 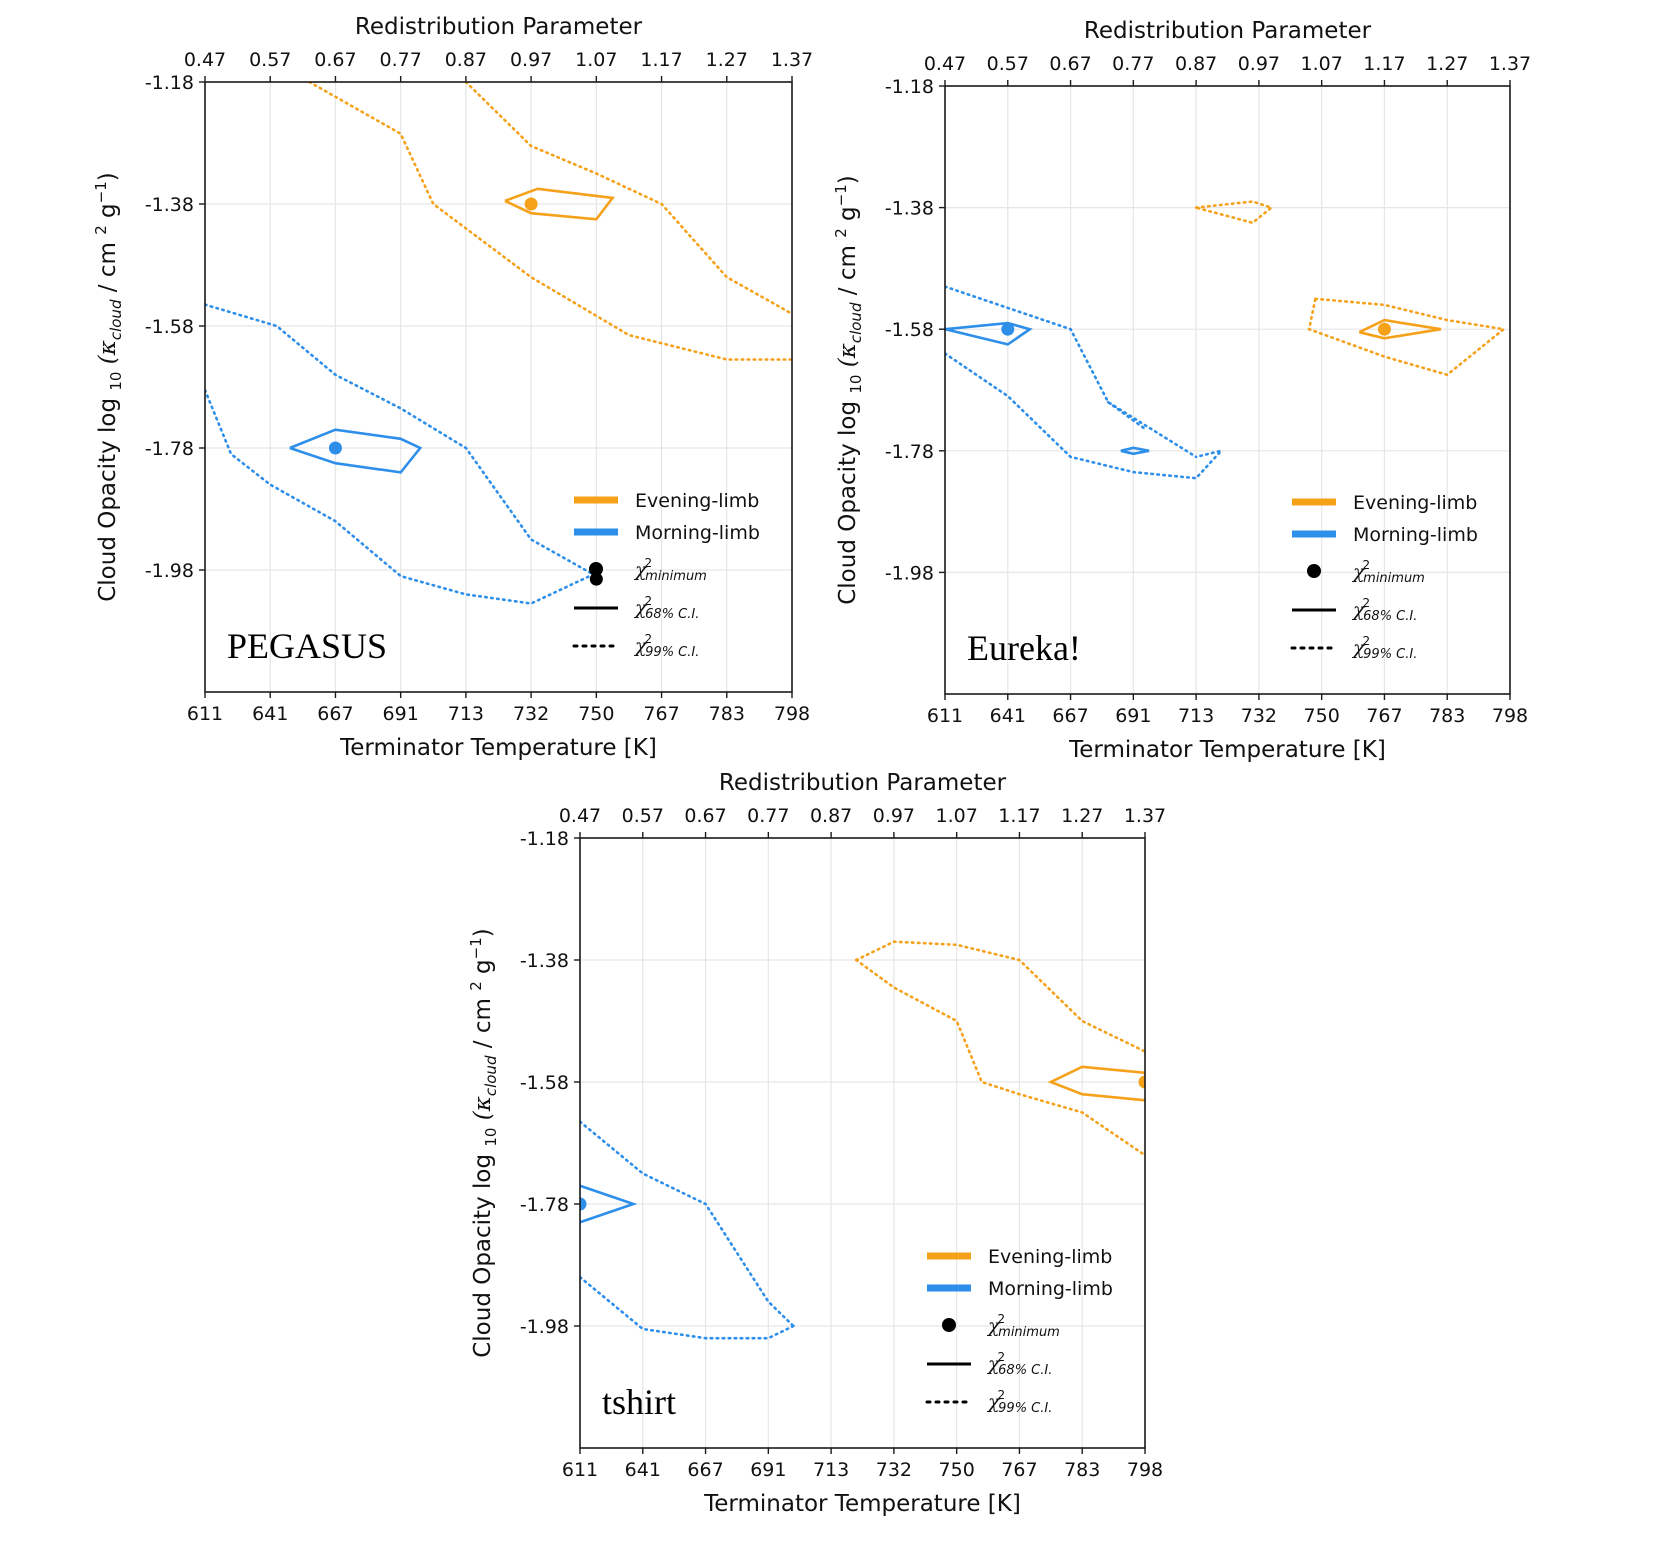 What do you see at coordinates (596, 579) in the screenshot?
I see `series-marker-black` at bounding box center [596, 579].